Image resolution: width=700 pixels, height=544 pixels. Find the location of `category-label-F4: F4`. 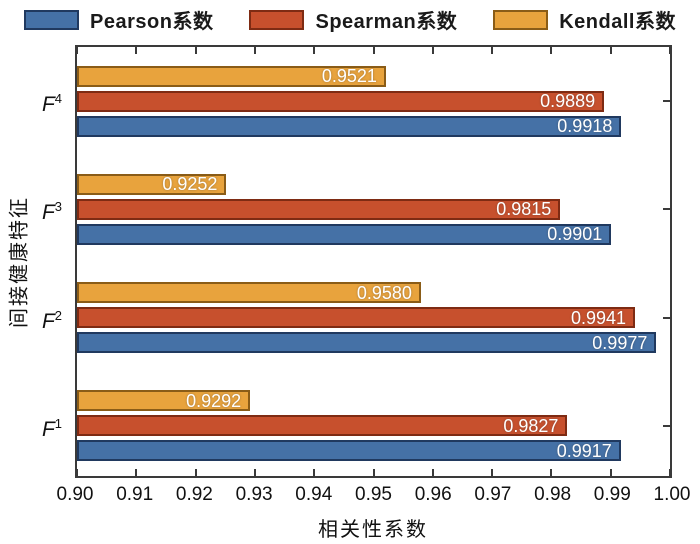

category-label-F4: F4 is located at coordinates (51, 104).